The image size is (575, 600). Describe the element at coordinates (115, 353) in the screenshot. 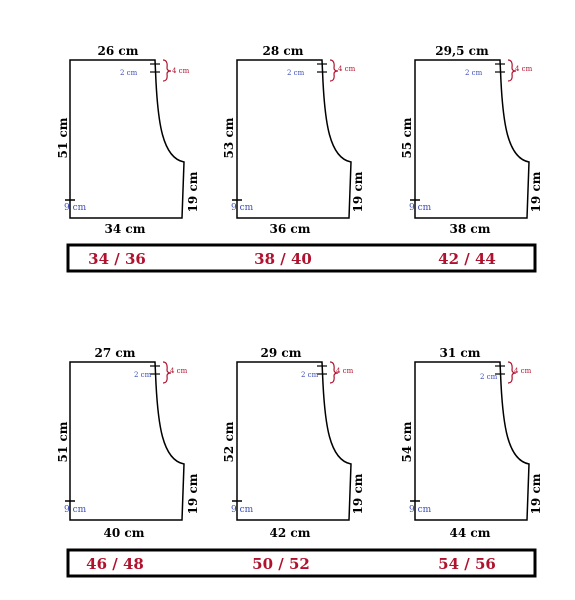

I see `top-width-label: 27 cm` at that location.